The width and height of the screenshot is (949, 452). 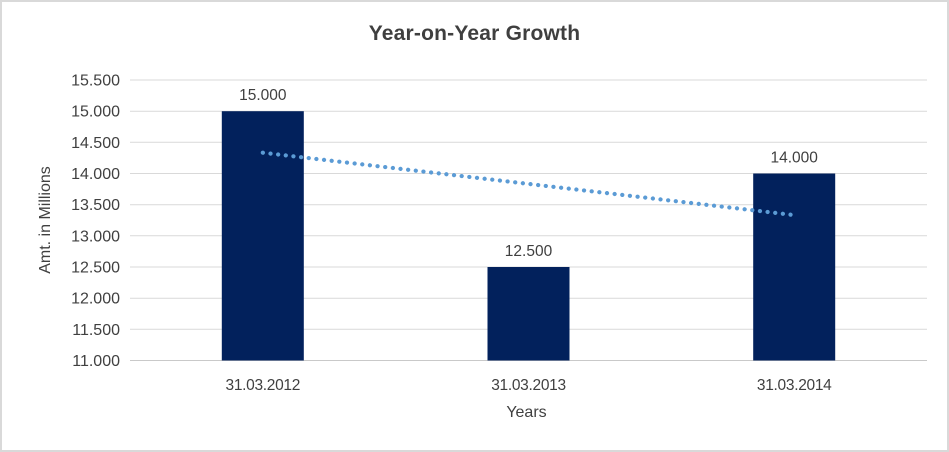 I want to click on x-tick-label: 31.03.2013, so click(x=528, y=385).